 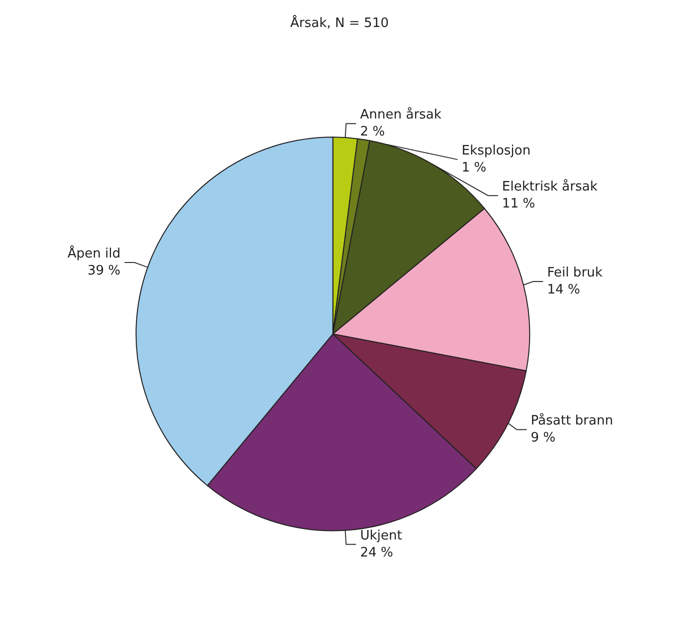 I want to click on slice-label: Ukjent, so click(x=381, y=536).